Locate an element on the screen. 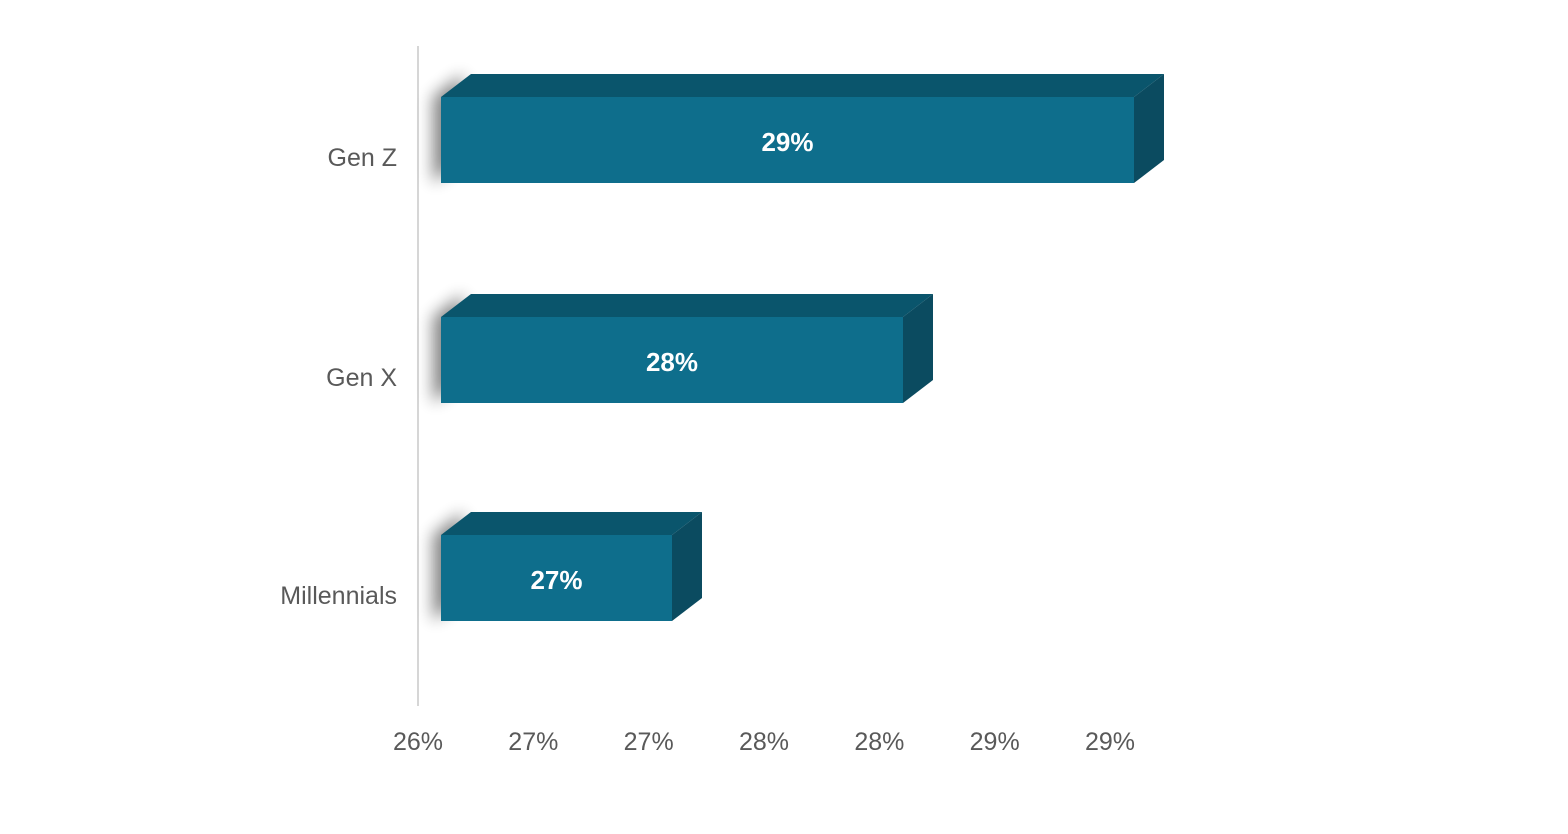  bar-value-label: 28% is located at coordinates (672, 362).